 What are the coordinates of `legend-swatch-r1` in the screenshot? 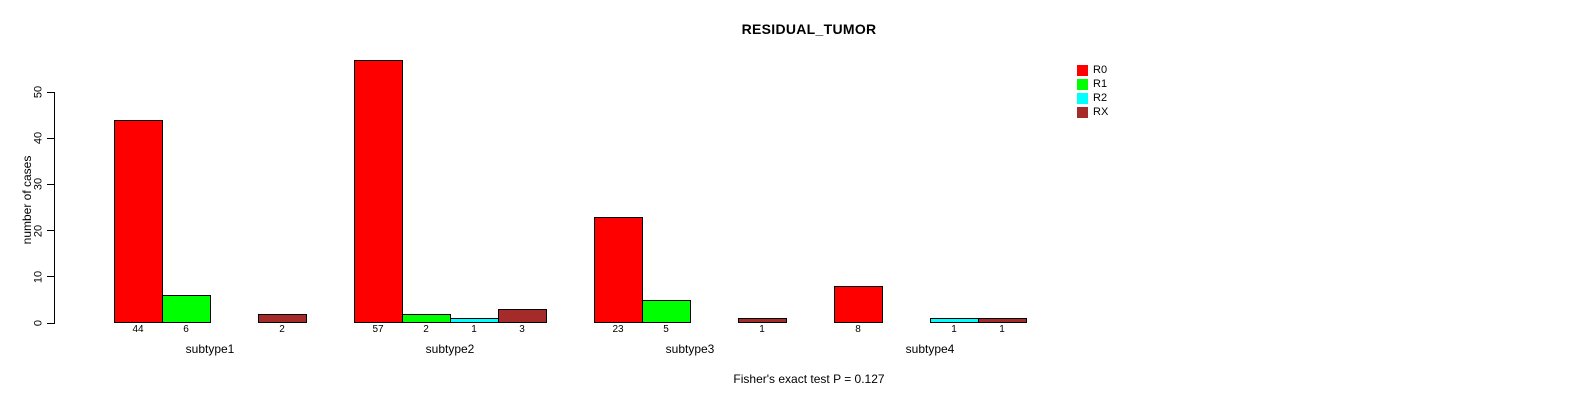 It's located at (1082, 84).